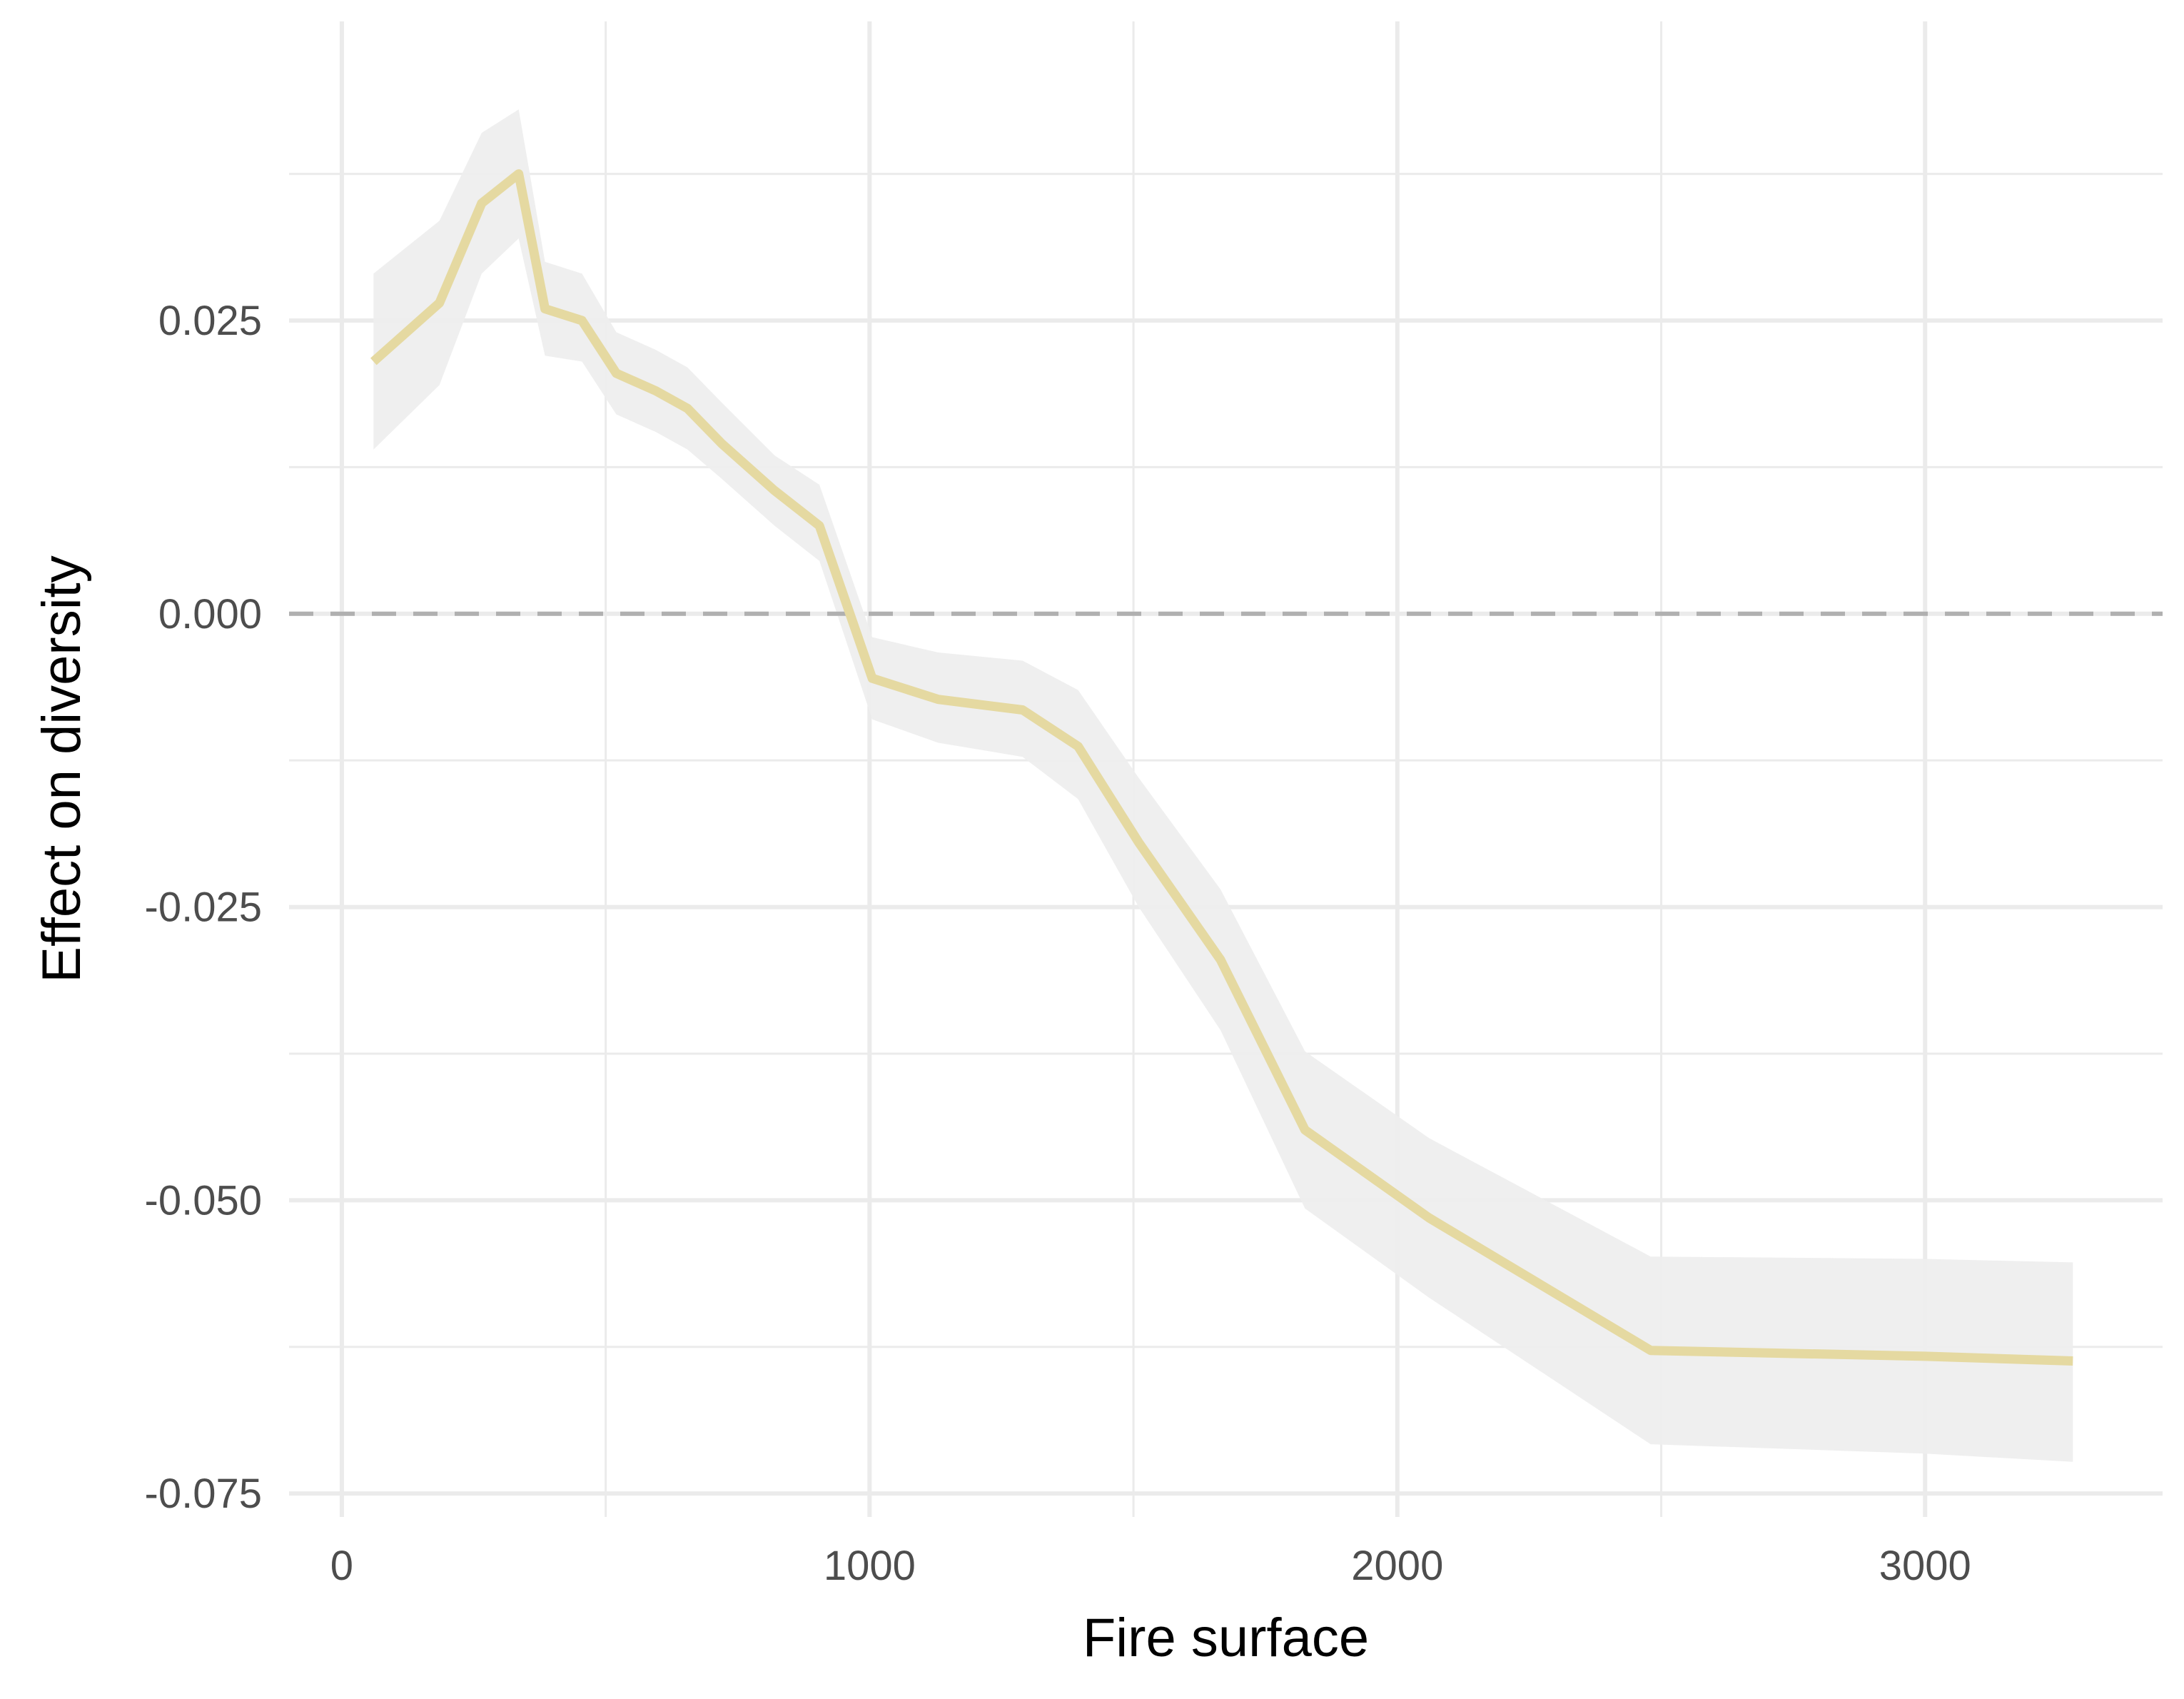 This screenshot has height=1699, width=2184. What do you see at coordinates (341, 1566) in the screenshot?
I see `x-tick-label: 0` at bounding box center [341, 1566].